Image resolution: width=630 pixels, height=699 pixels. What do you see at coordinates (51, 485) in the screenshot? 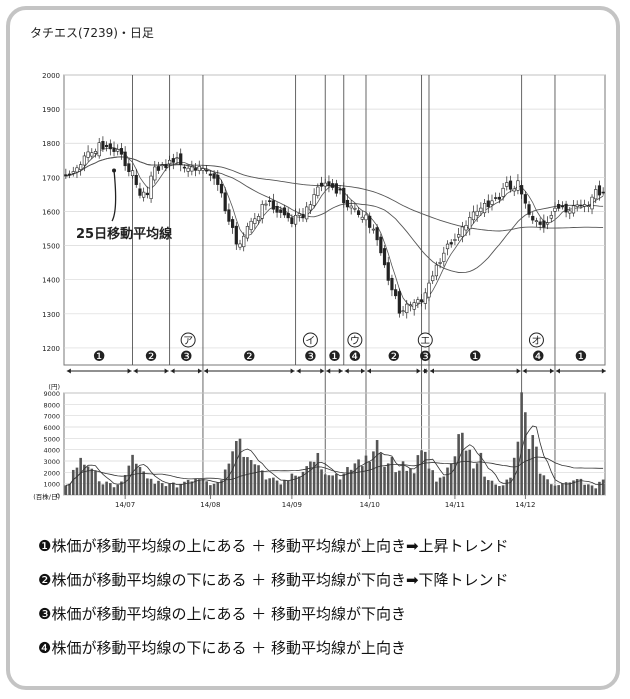
I see `volume-tick-label: 1000` at bounding box center [51, 485].